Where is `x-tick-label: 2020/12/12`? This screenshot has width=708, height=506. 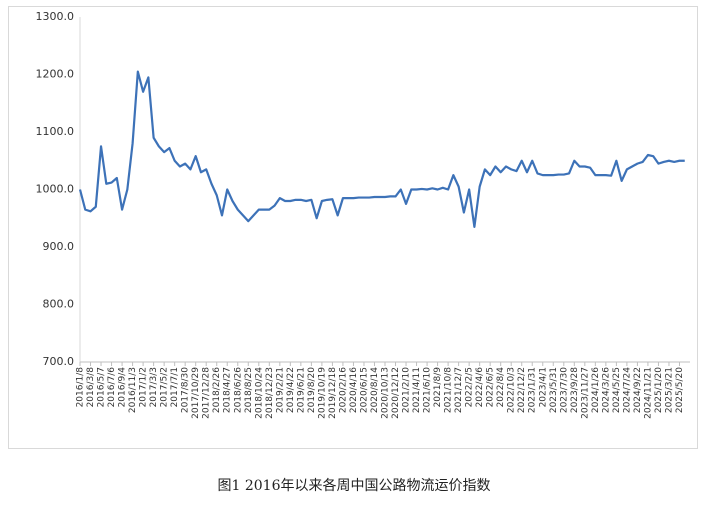
x-tick-label: 2020/12/12 is located at coordinates (396, 393).